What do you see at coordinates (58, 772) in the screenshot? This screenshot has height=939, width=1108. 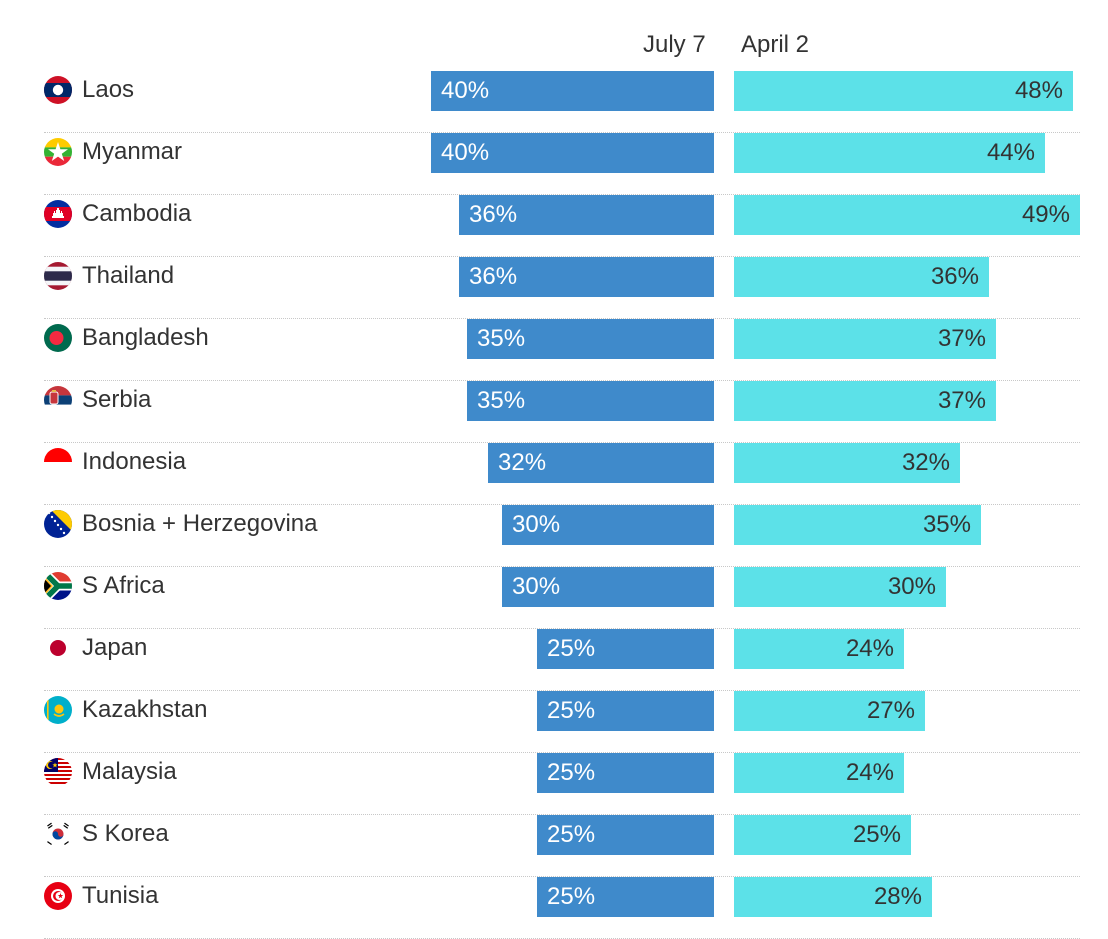 I see `malaysia-flag-icon` at bounding box center [58, 772].